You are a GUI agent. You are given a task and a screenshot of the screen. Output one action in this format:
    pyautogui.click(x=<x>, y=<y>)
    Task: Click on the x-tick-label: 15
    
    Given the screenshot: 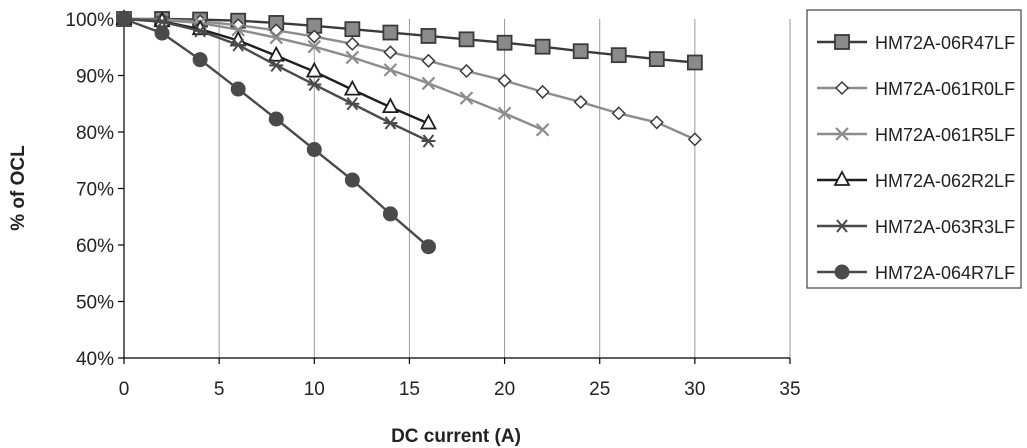 What is the action you would take?
    pyautogui.click(x=409, y=389)
    